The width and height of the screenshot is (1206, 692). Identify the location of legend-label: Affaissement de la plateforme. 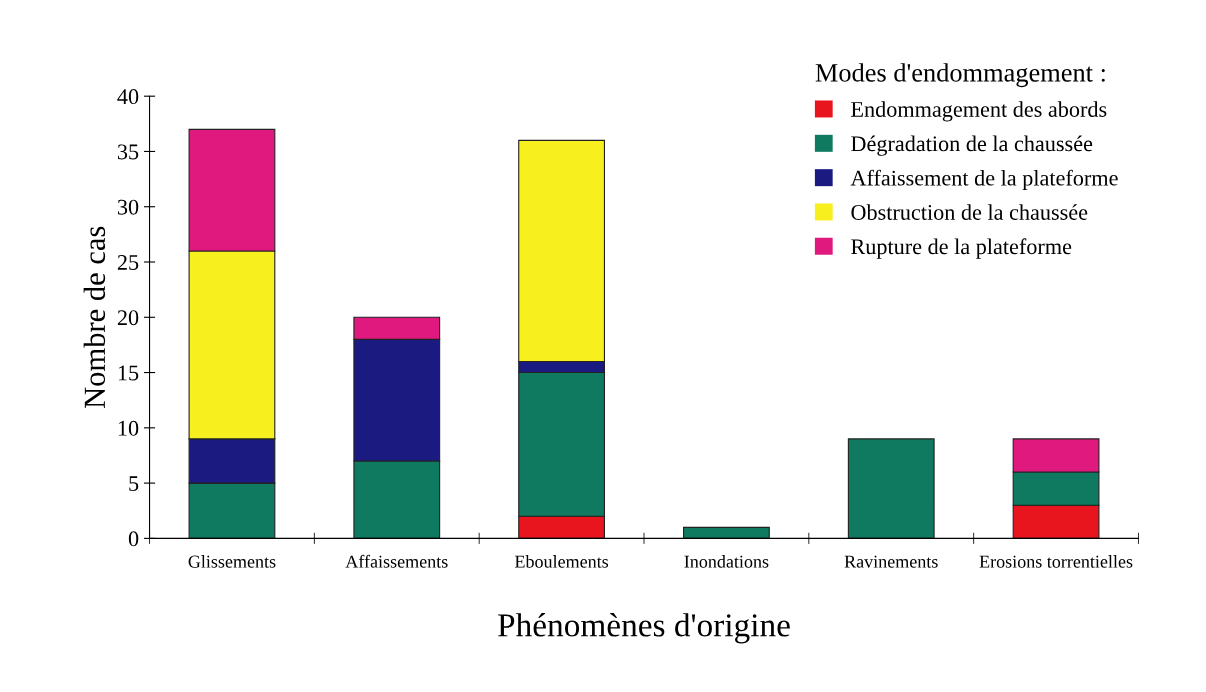
(984, 180).